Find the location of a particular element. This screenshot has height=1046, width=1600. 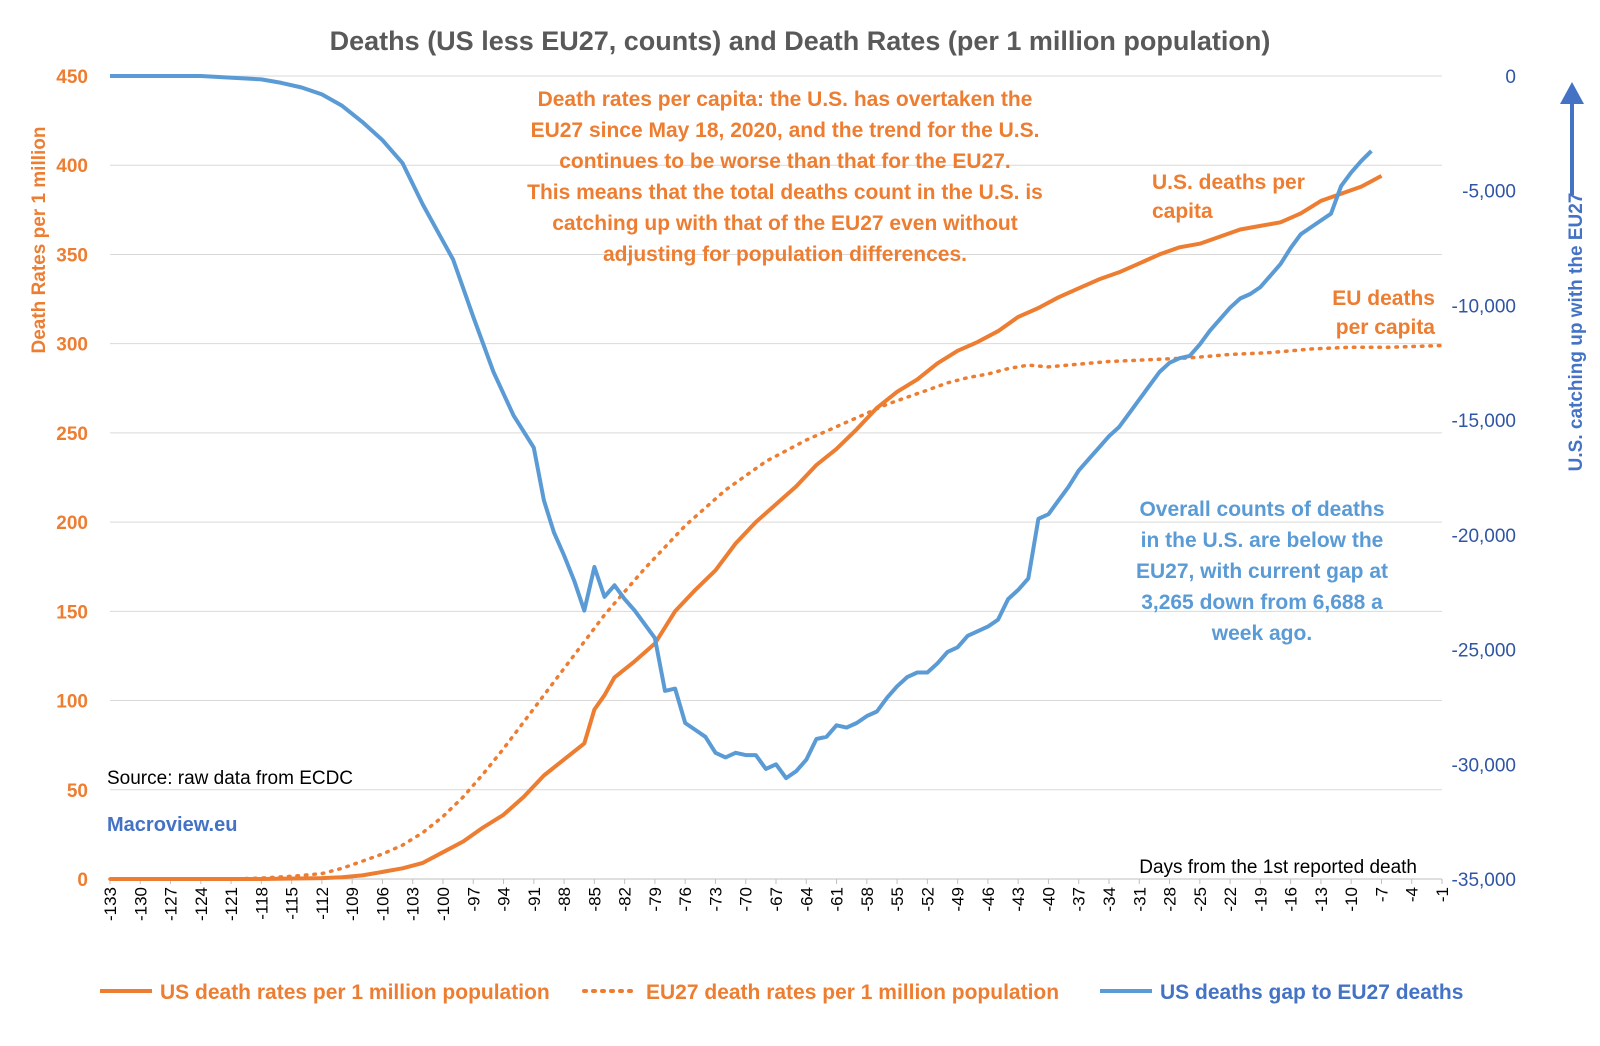

x-tick-label: -97 is located at coordinates (473, 899).